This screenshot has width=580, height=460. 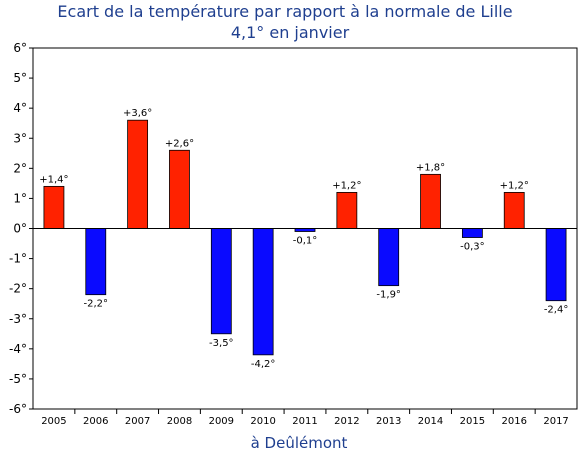 I want to click on x-tick-label: 2015, so click(x=472, y=421).